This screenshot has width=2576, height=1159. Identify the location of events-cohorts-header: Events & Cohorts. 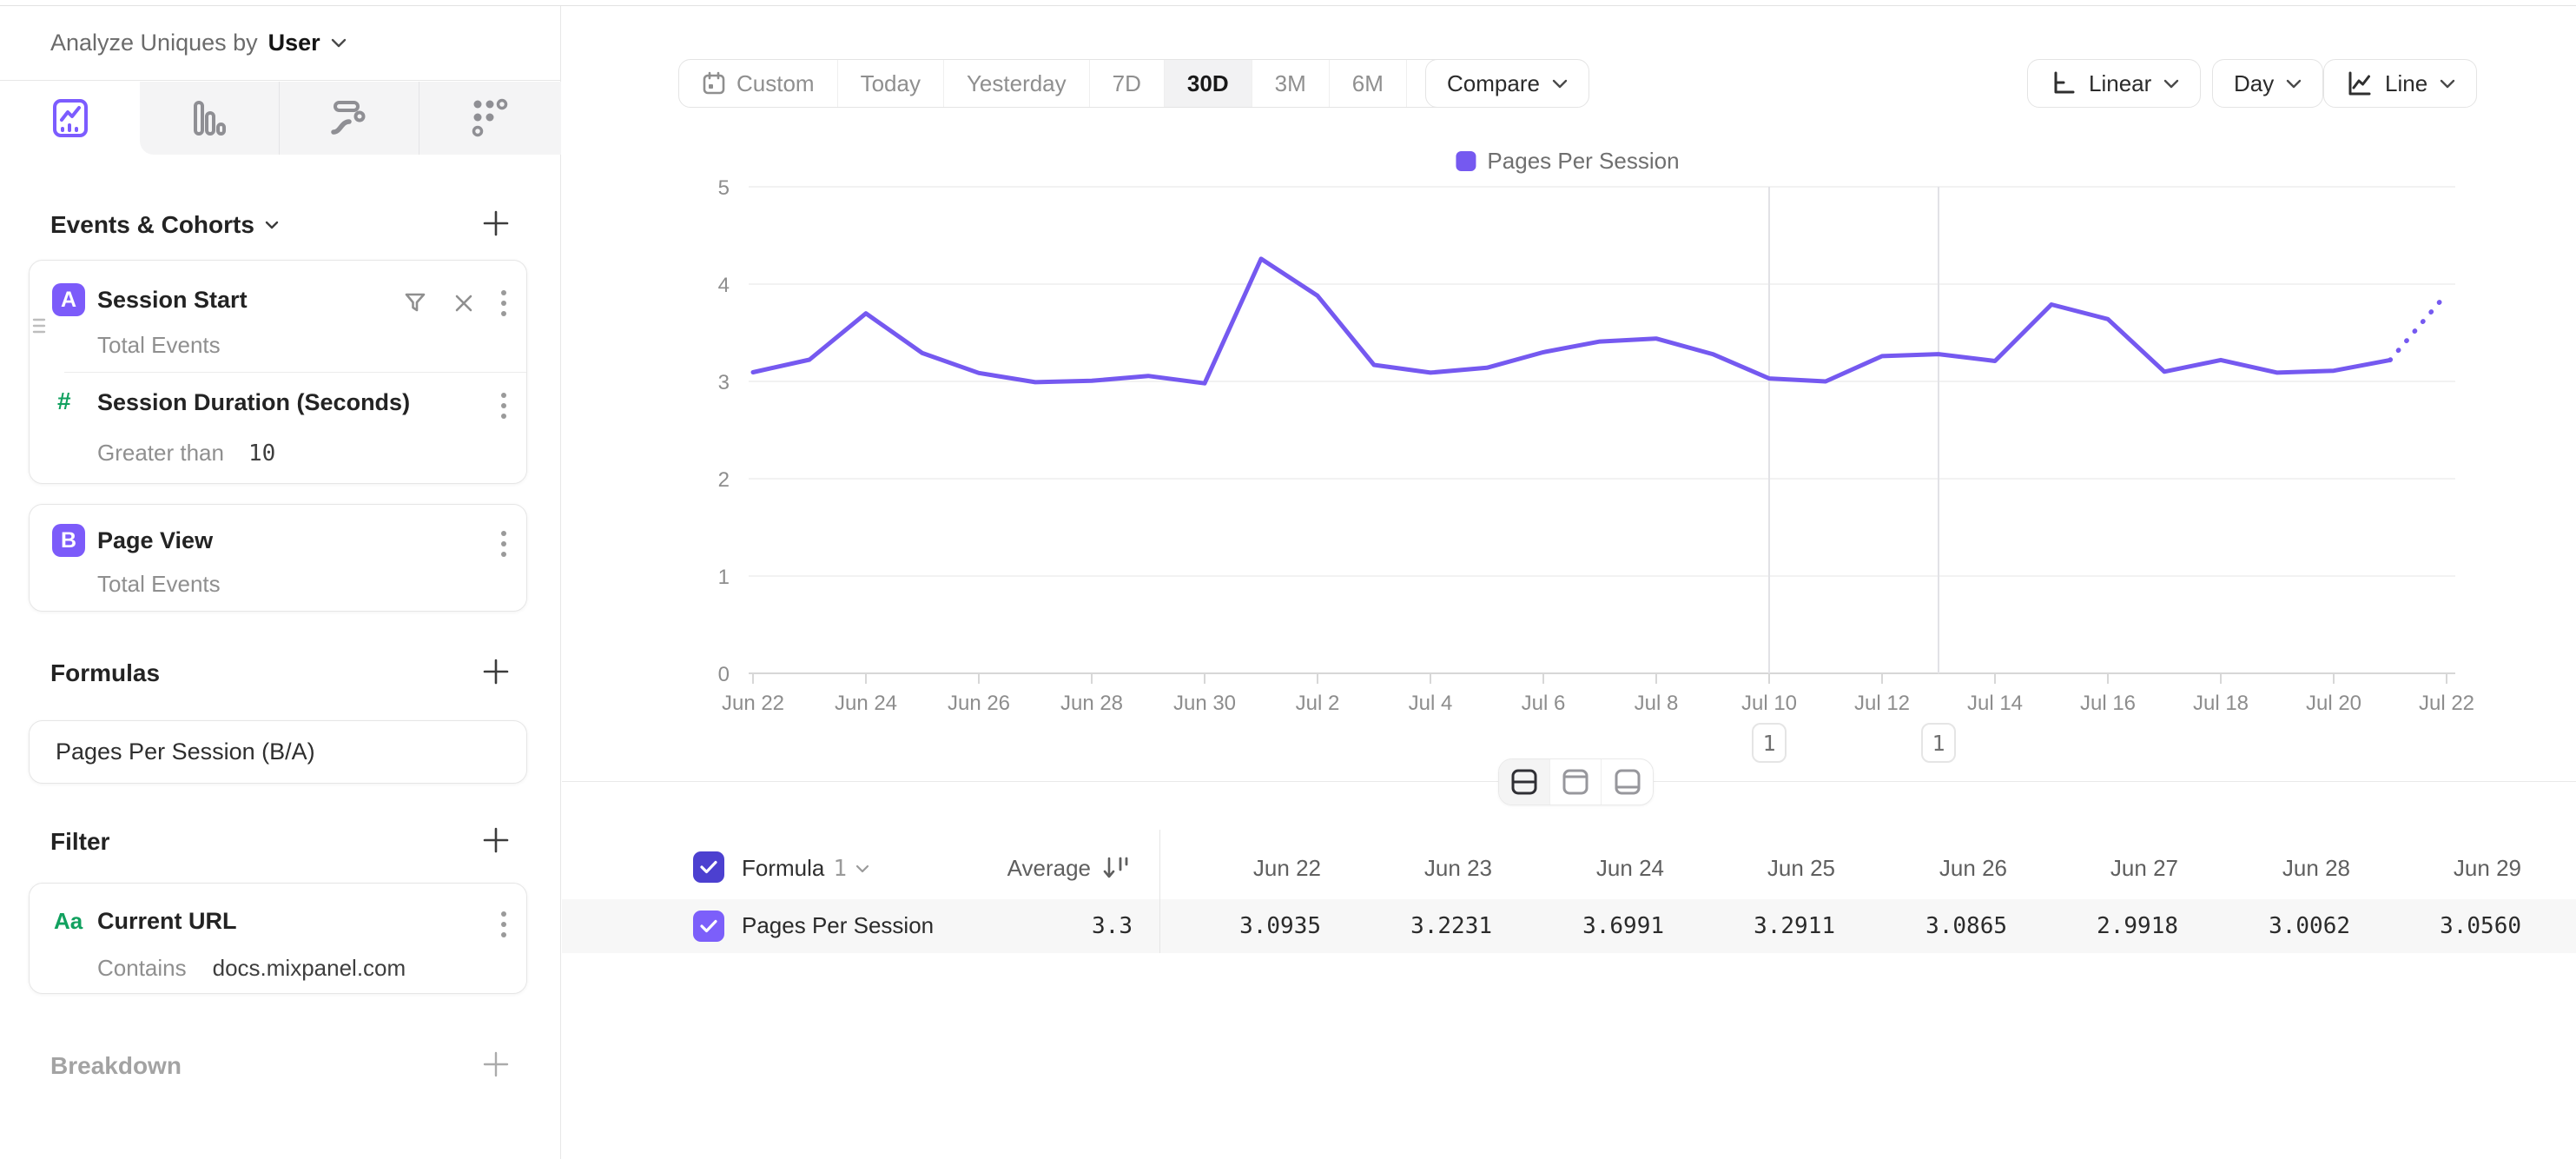
(165, 225).